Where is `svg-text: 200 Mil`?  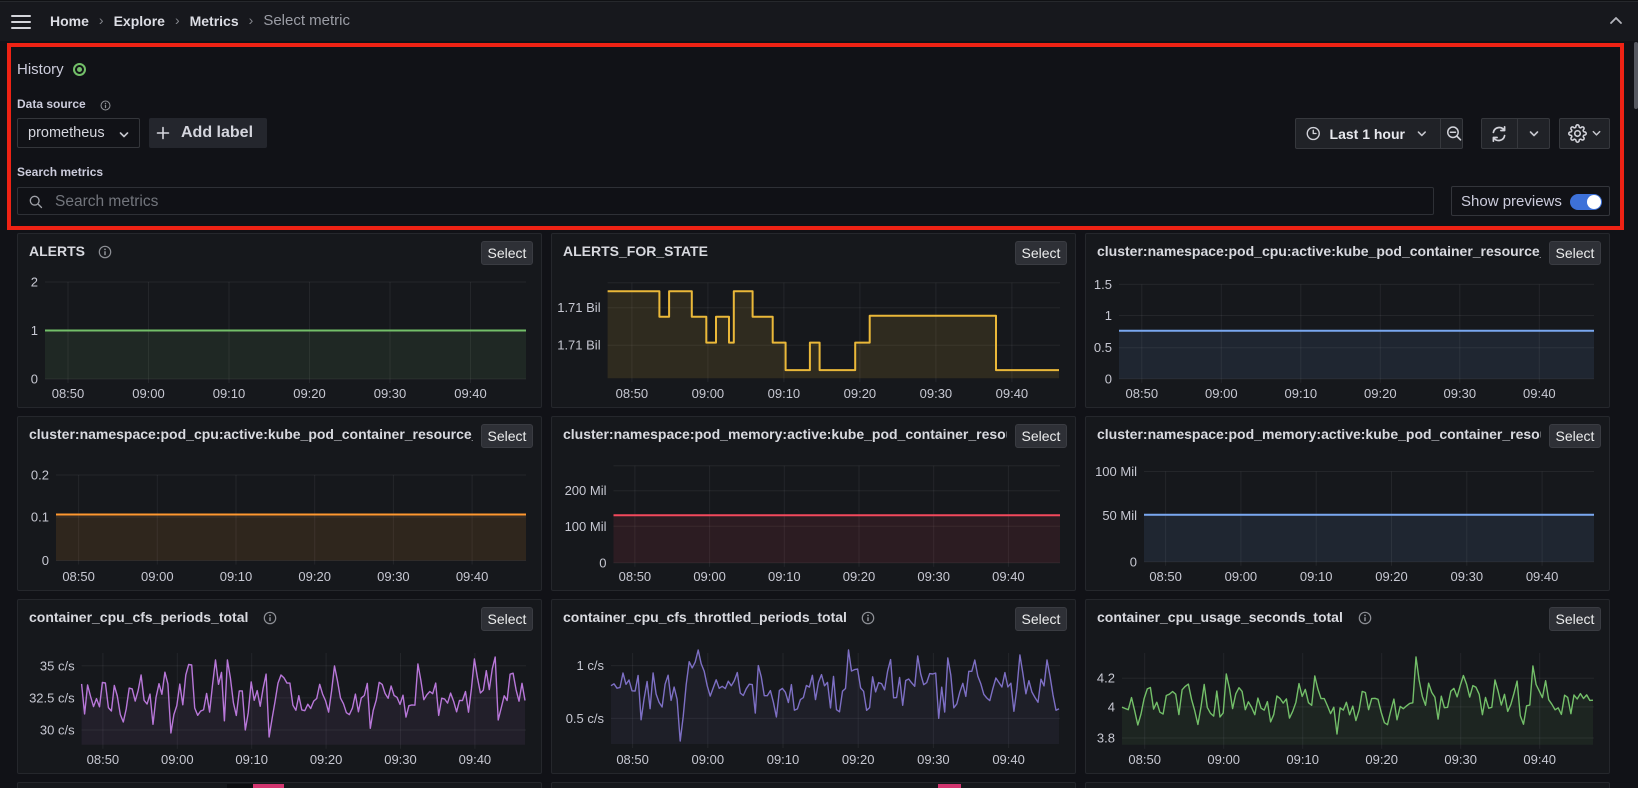 svg-text: 200 Mil is located at coordinates (586, 490).